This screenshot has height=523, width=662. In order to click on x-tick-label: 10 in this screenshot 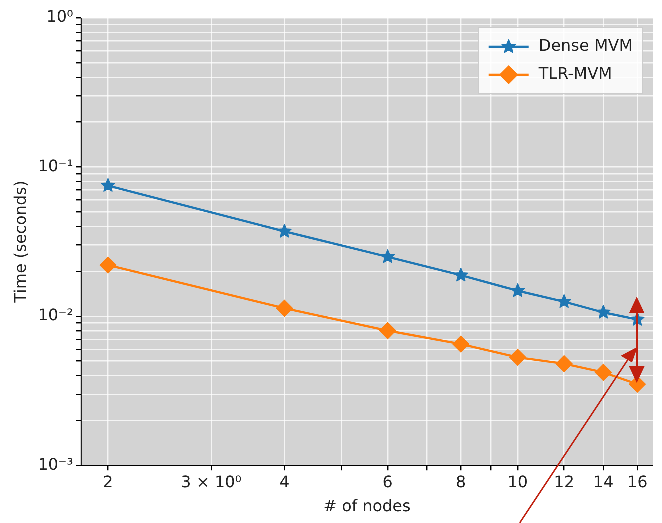, I will do `click(518, 482)`.